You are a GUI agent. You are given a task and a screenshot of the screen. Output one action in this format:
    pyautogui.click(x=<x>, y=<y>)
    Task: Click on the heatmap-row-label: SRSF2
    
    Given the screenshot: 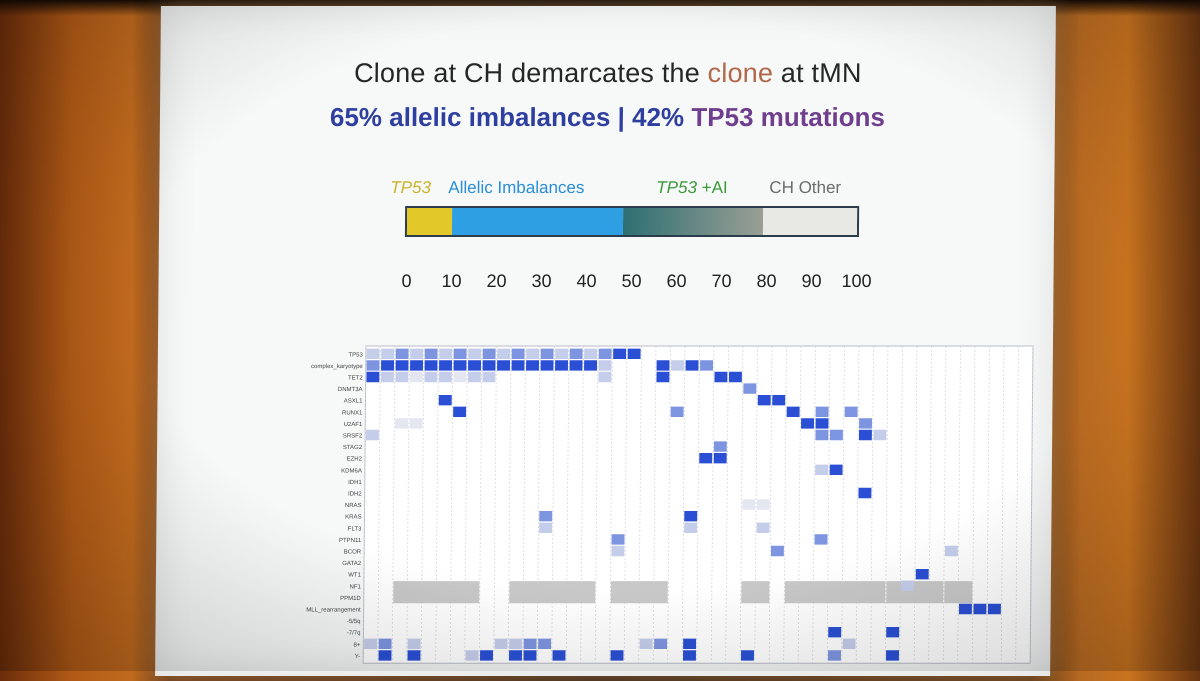 What is the action you would take?
    pyautogui.click(x=353, y=437)
    